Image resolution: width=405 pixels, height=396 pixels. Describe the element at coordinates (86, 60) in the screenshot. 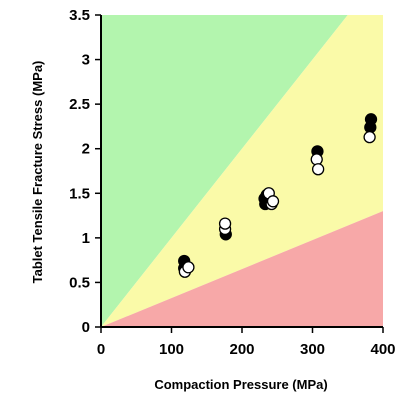

I see `y-tick-label: 3` at that location.